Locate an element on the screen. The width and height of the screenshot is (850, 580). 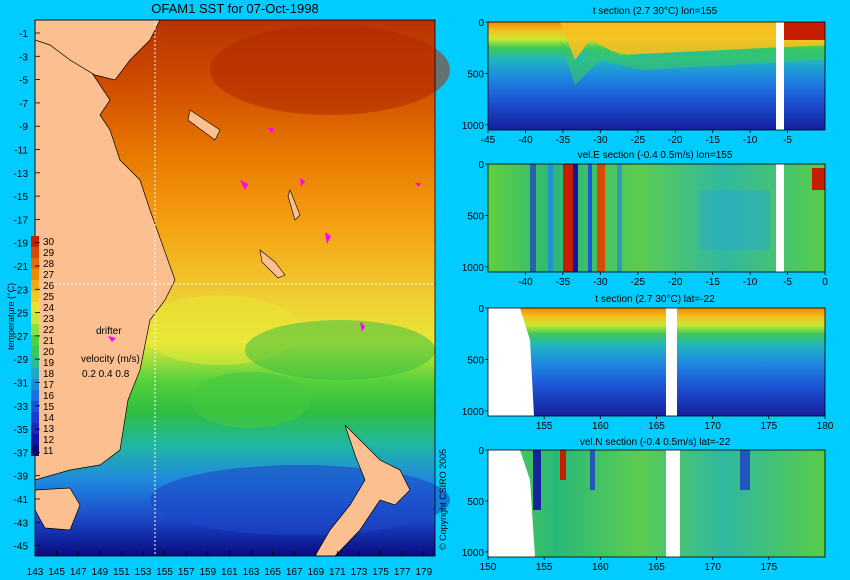
section-x-tick-label: -45 is located at coordinates (488, 140).